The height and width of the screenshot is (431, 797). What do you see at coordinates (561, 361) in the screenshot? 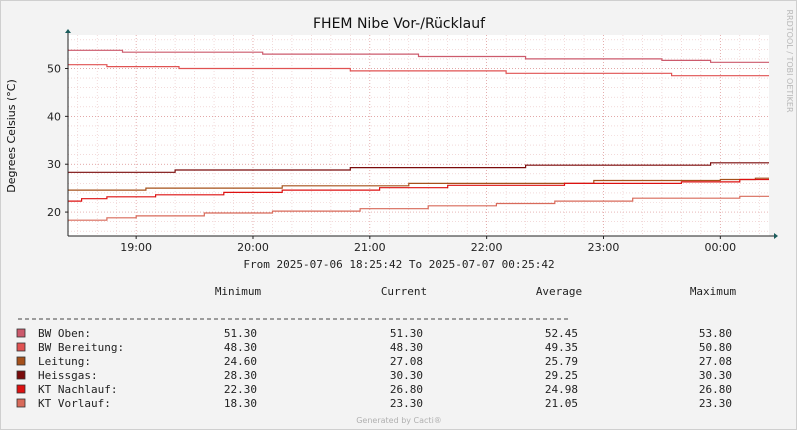
I see `legend-value: 25.79` at bounding box center [561, 361].